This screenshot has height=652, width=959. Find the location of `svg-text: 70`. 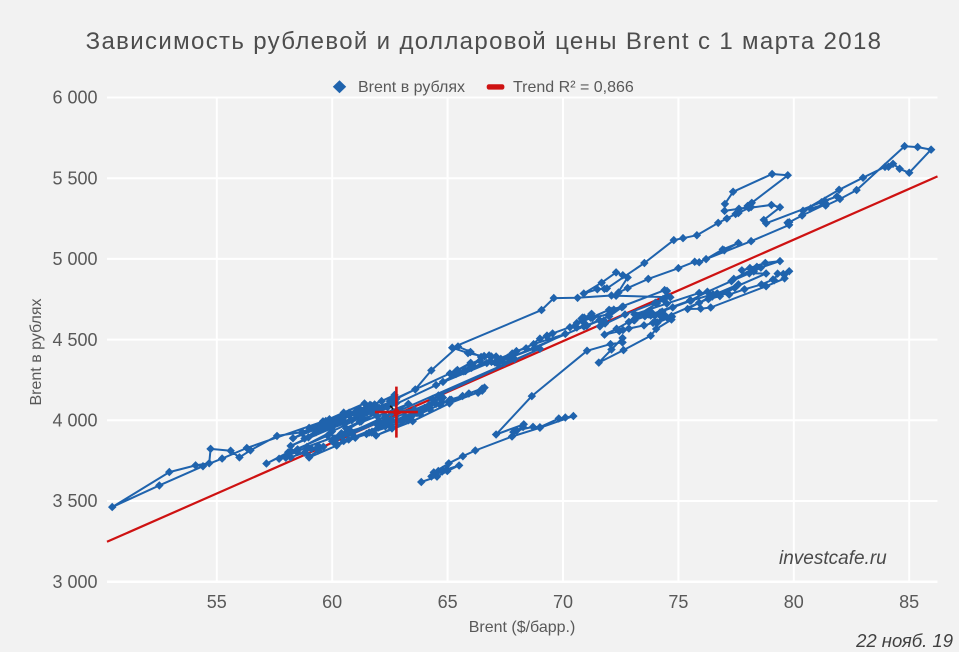

svg-text: 70 is located at coordinates (563, 602).